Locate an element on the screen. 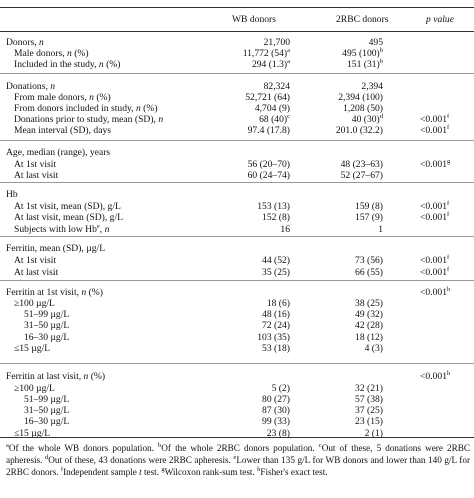  row-label: Donors, n is located at coordinates (25, 42).